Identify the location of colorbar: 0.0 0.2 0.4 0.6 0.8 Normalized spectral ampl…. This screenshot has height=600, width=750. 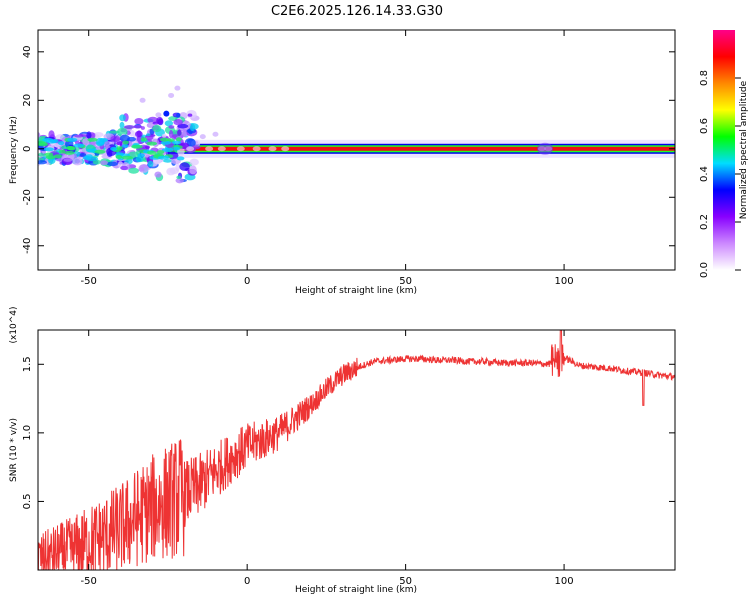
(724, 154).